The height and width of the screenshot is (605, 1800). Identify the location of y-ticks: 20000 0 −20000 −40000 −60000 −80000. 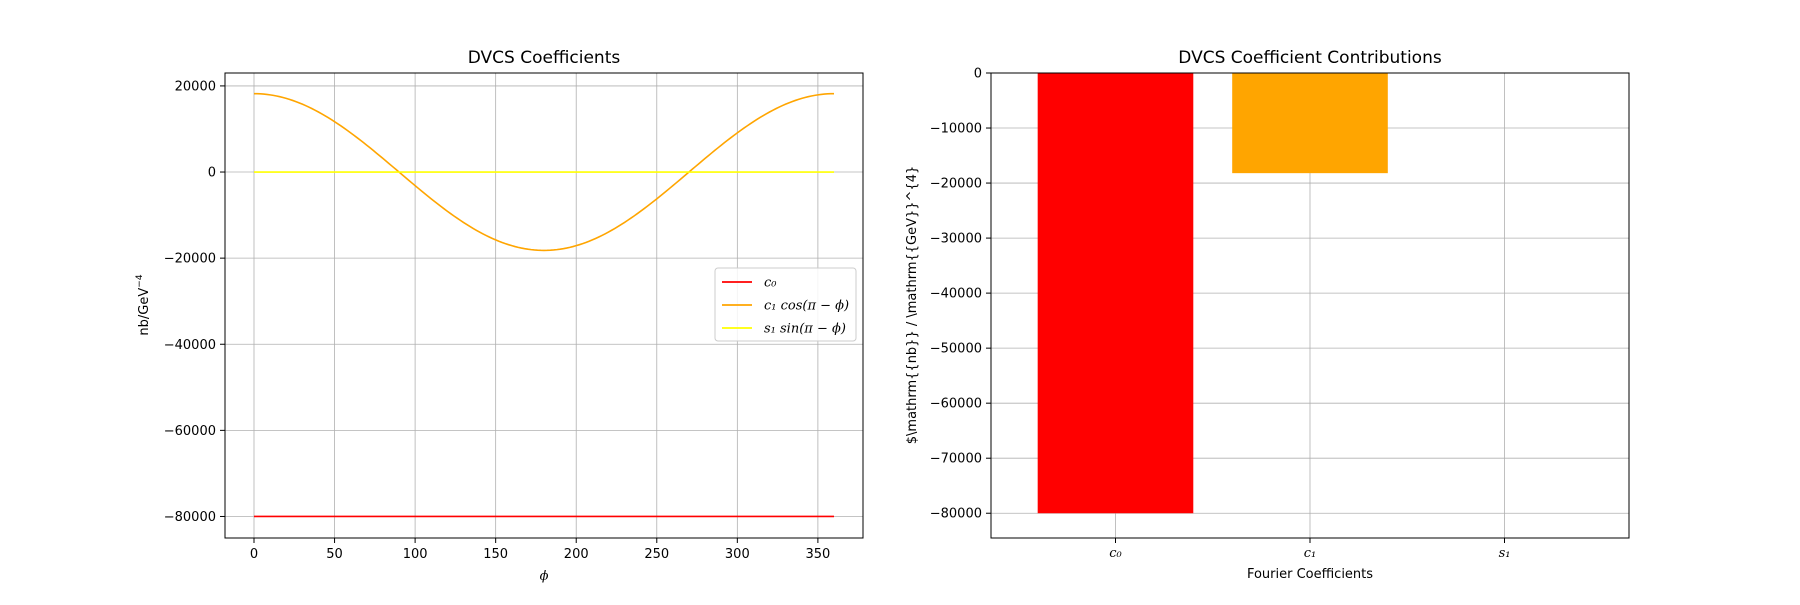
(194, 302).